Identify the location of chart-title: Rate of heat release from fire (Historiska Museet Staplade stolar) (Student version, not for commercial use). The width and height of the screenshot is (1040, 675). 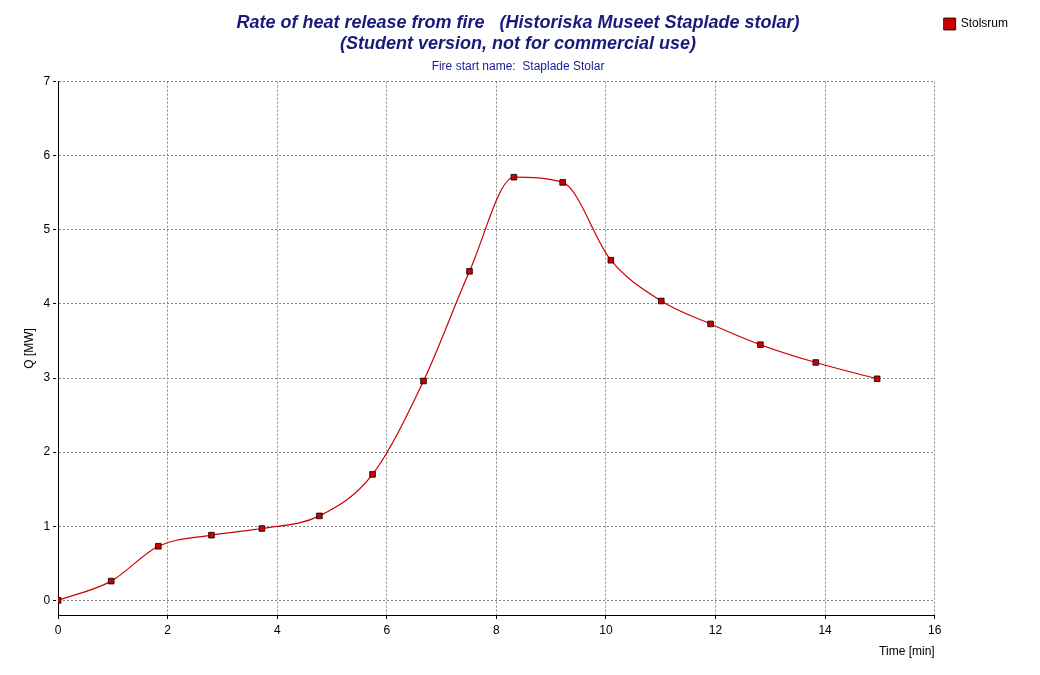
(518, 32).